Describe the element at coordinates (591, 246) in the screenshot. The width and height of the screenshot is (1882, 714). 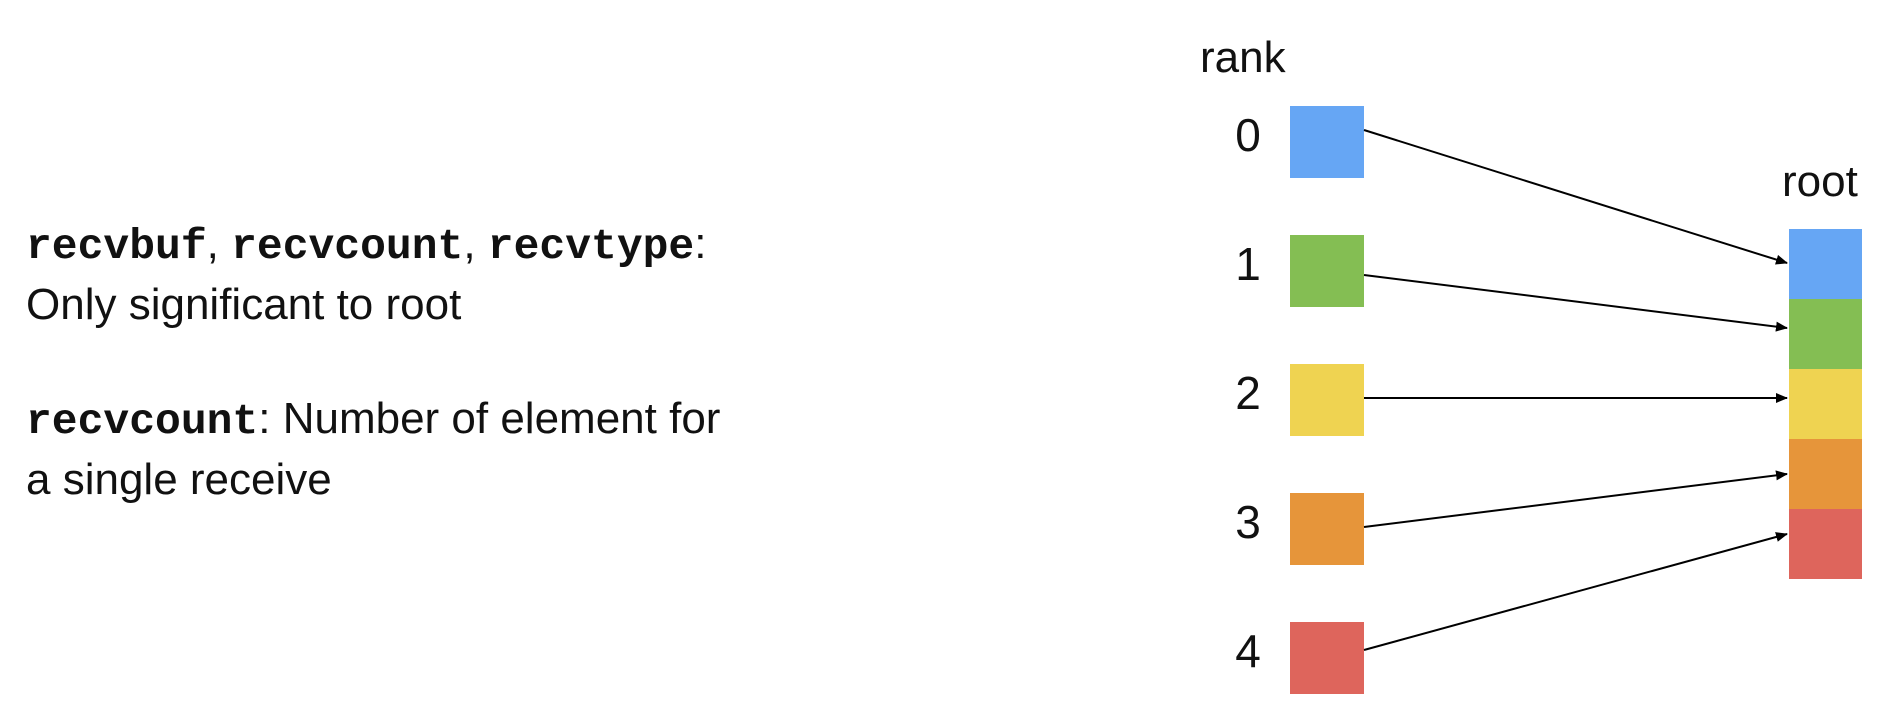
I see `recvtype-code: recvtype` at that location.